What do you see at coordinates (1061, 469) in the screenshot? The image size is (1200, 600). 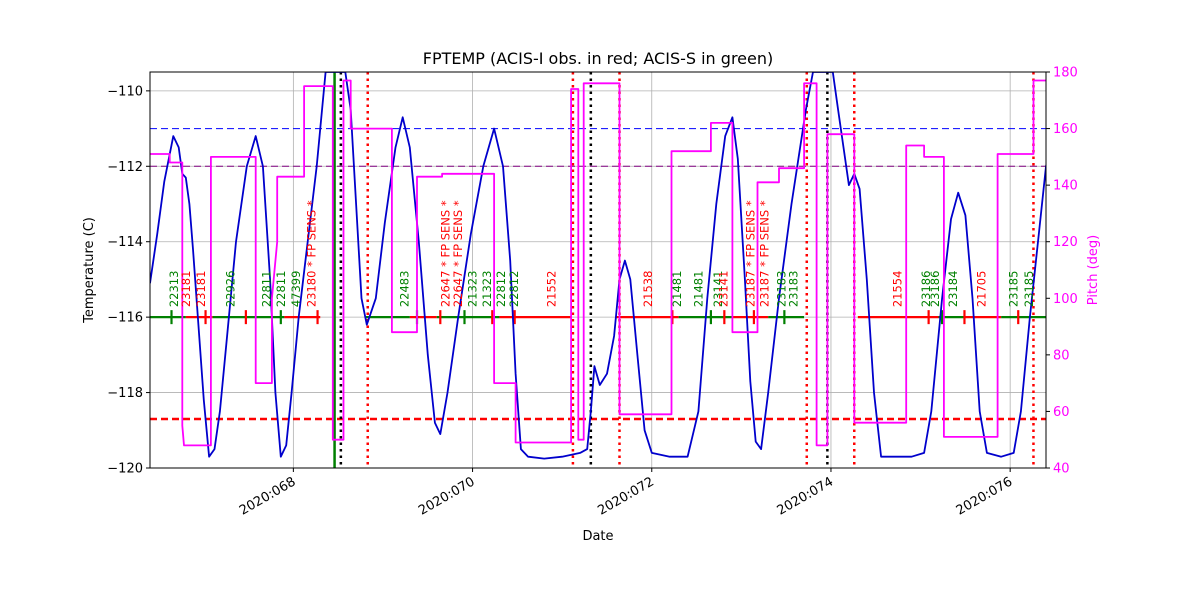 I see `y2-tick-label: 40` at bounding box center [1061, 469].